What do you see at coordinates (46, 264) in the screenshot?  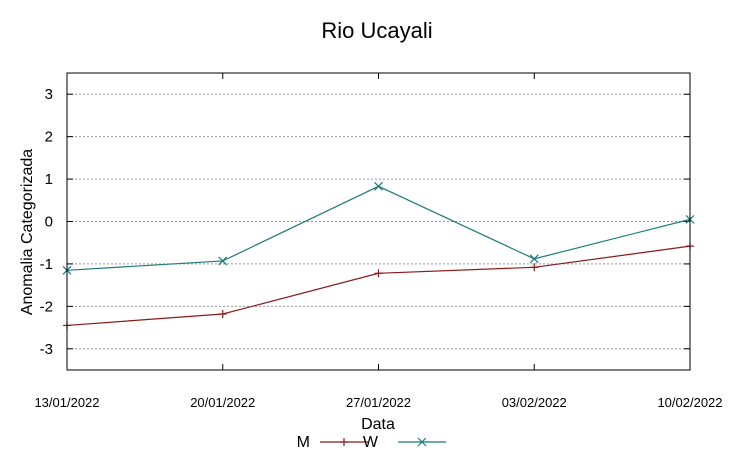 I see `y-tick-label: -1` at bounding box center [46, 264].